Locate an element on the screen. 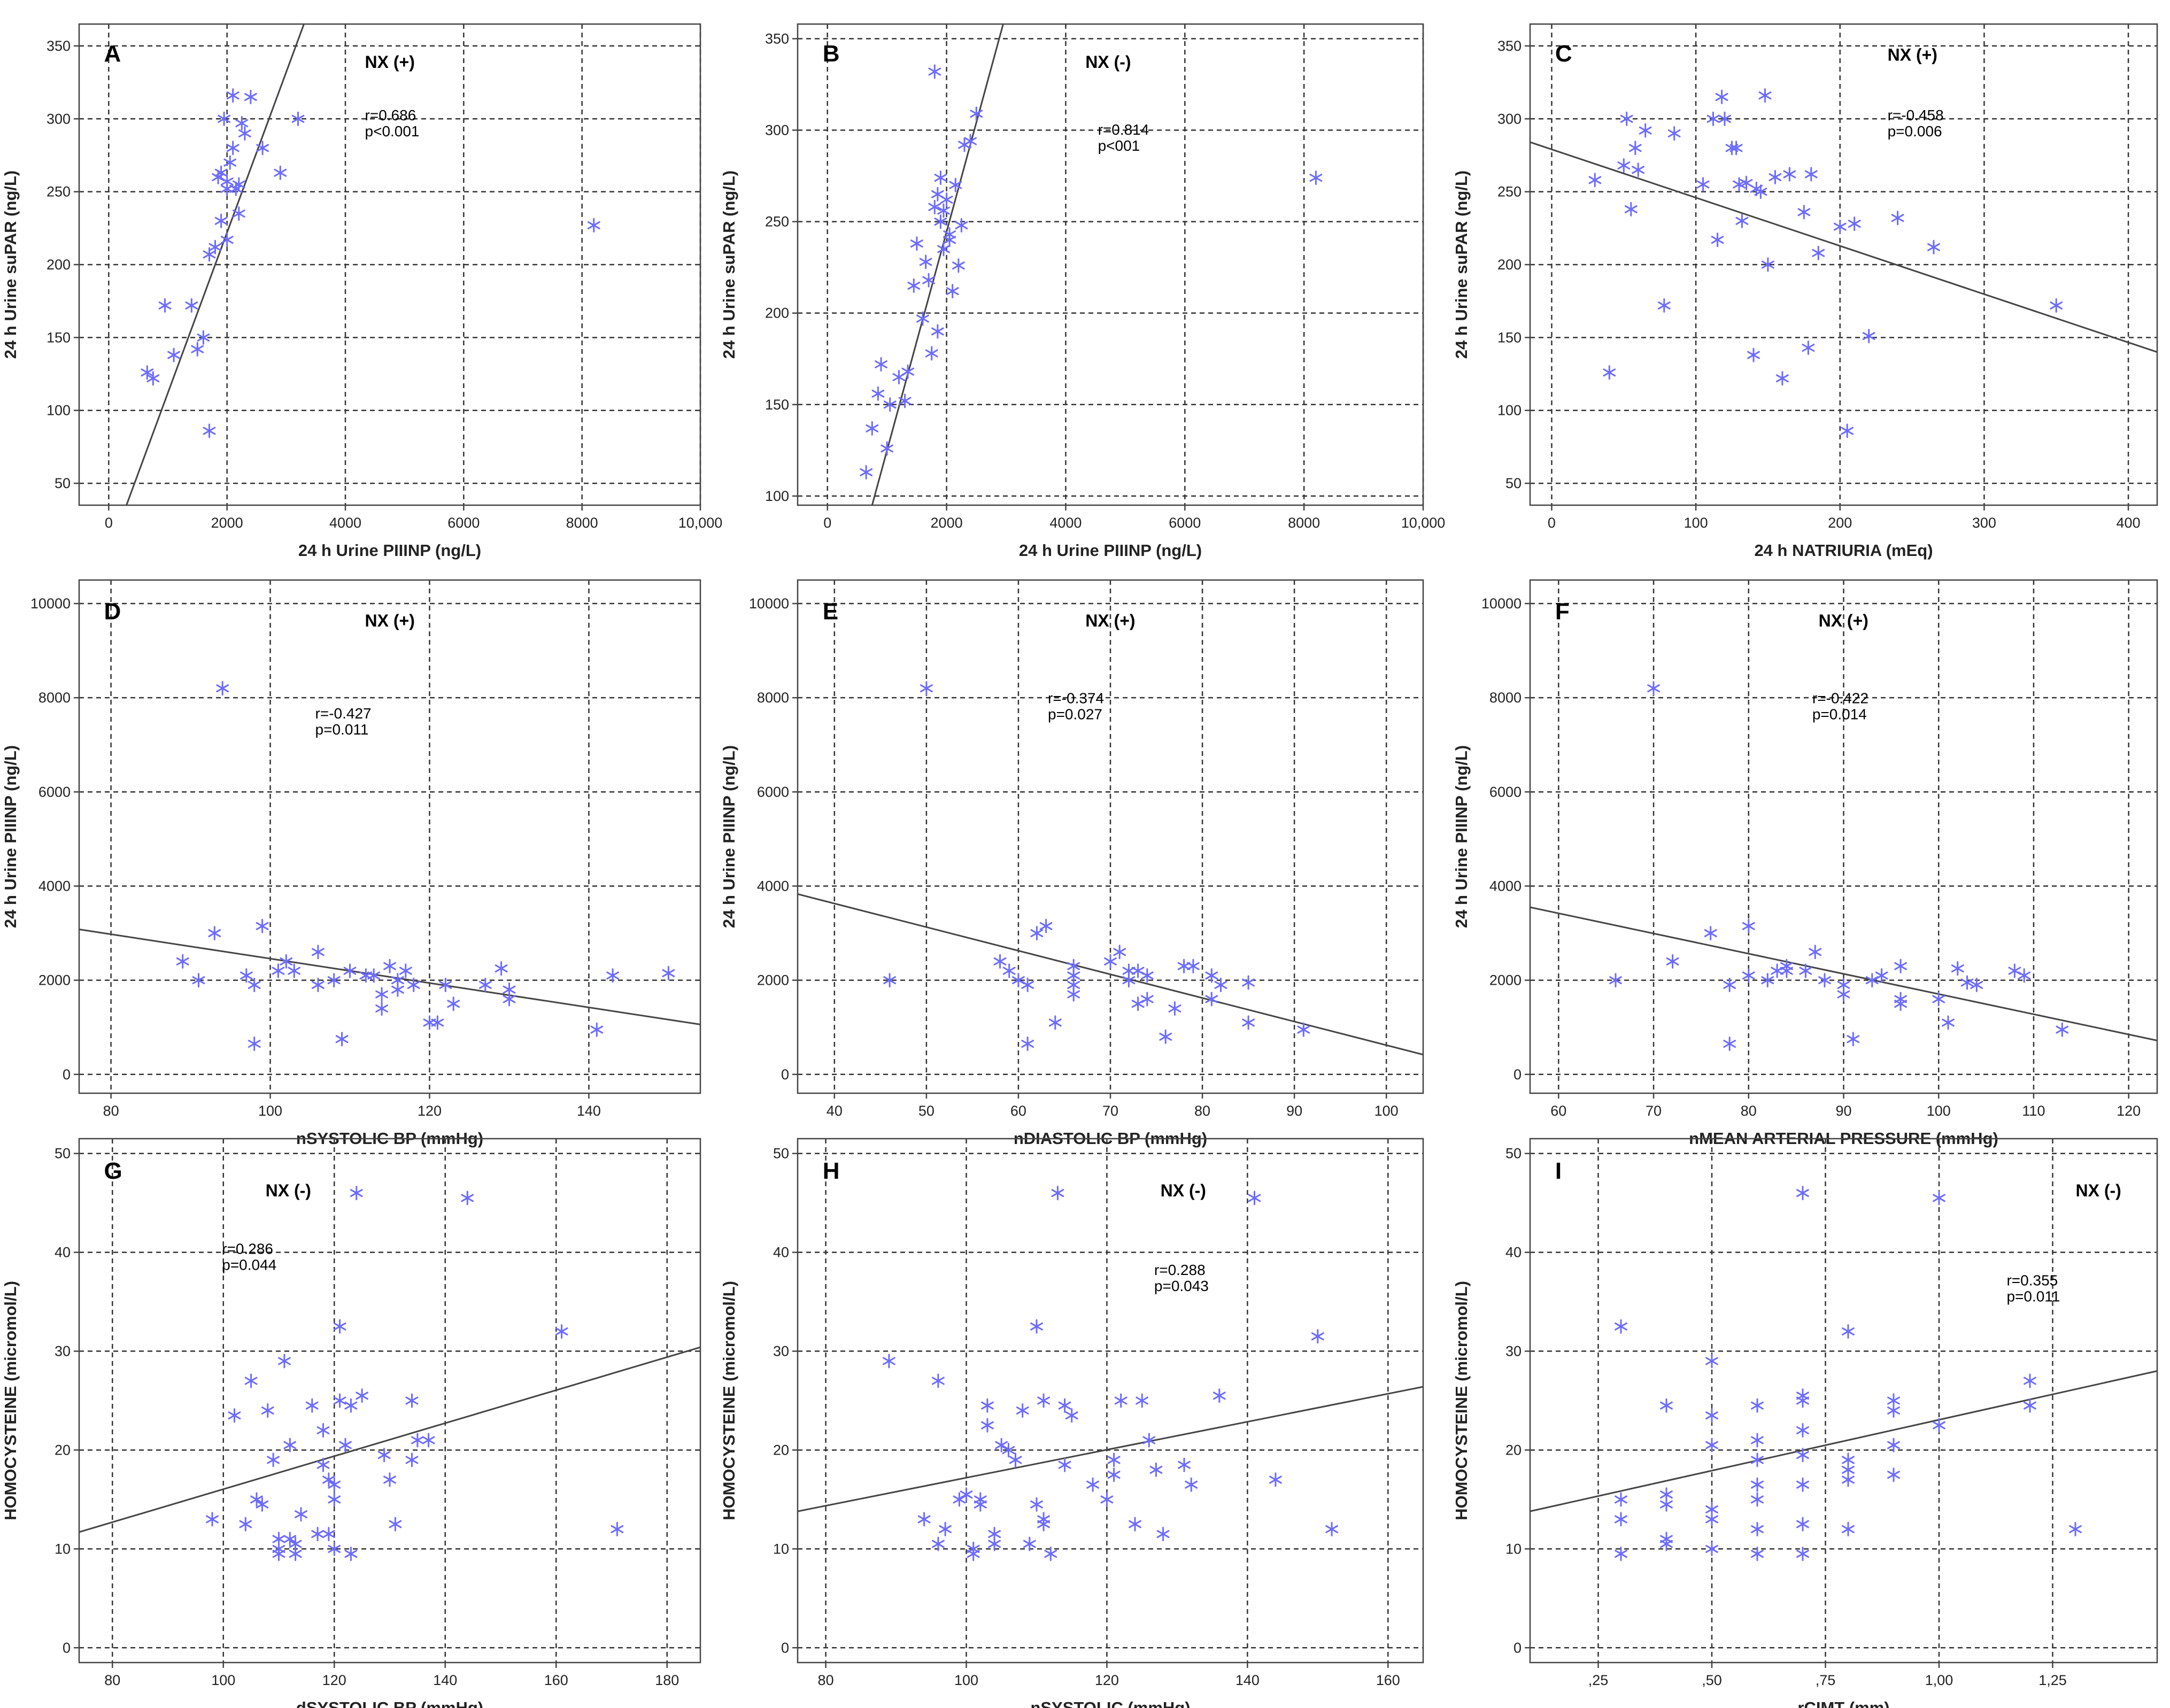 This screenshot has height=1708, width=2170. x-tick-label: 120 is located at coordinates (1107, 1680).